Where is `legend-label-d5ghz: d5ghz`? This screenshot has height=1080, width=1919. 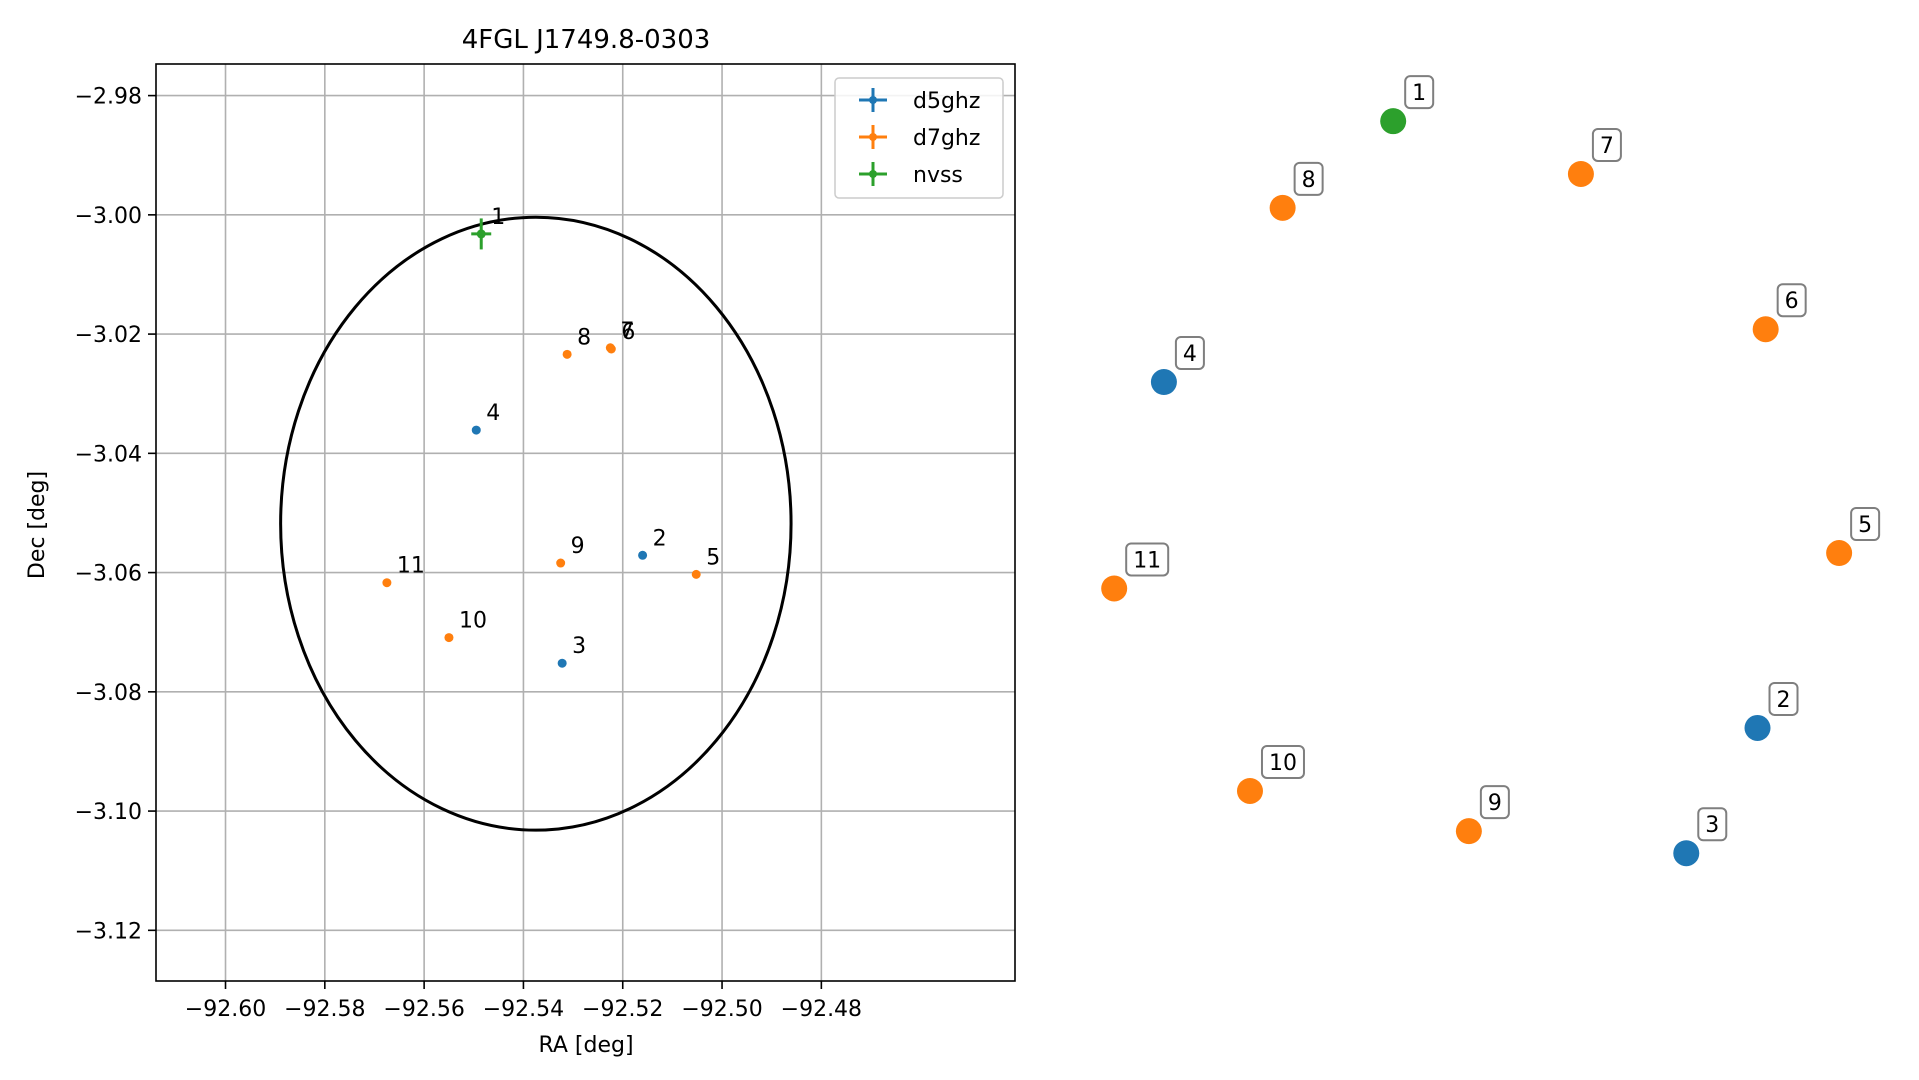 legend-label-d5ghz: d5ghz is located at coordinates (946, 101).